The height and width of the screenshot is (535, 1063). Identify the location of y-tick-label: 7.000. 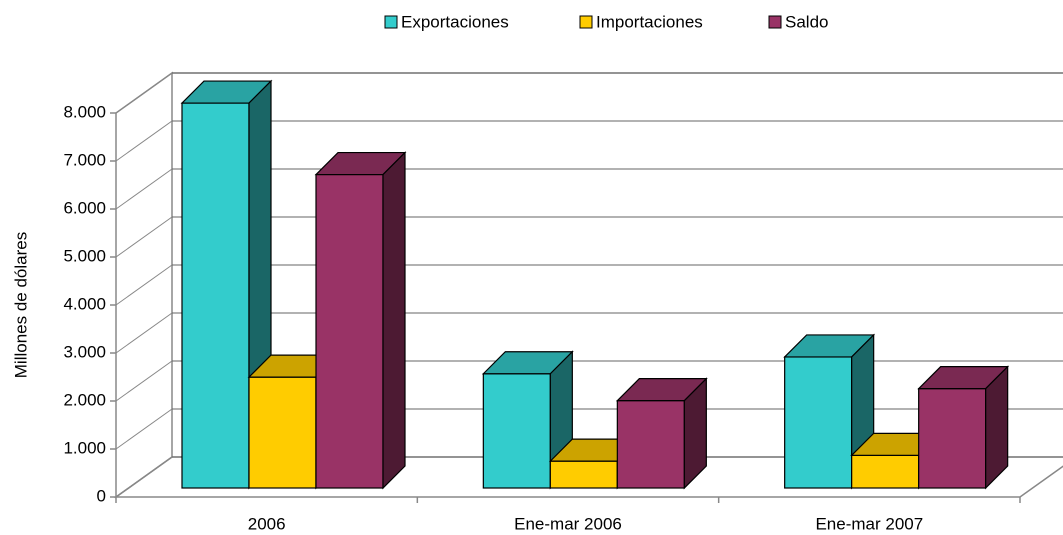
(84, 159).